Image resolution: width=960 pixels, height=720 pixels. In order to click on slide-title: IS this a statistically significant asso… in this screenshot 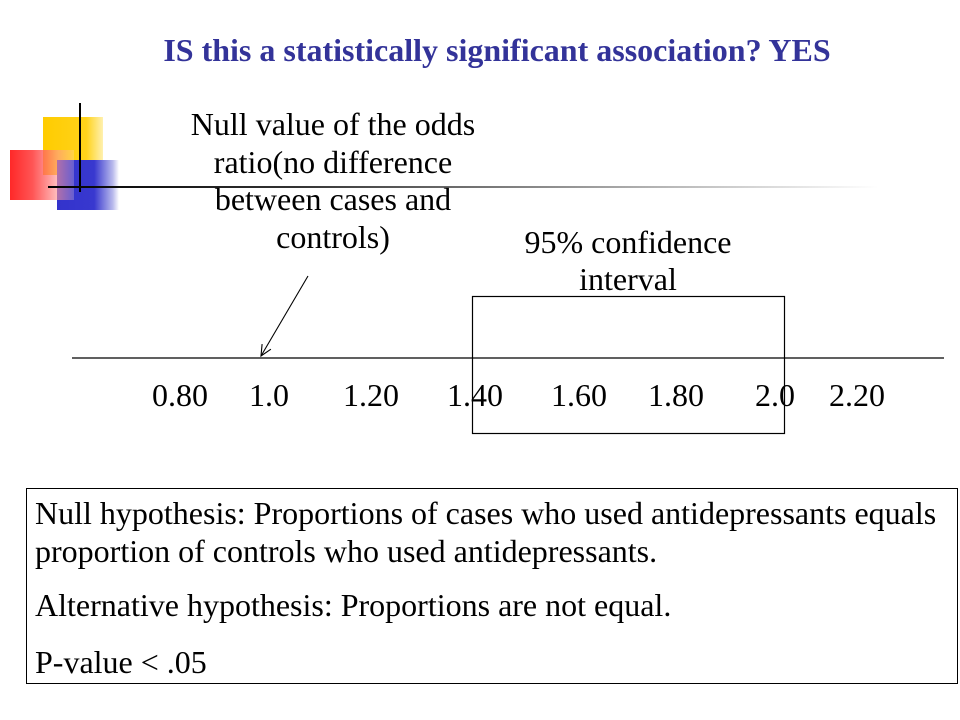, I will do `click(497, 50)`.